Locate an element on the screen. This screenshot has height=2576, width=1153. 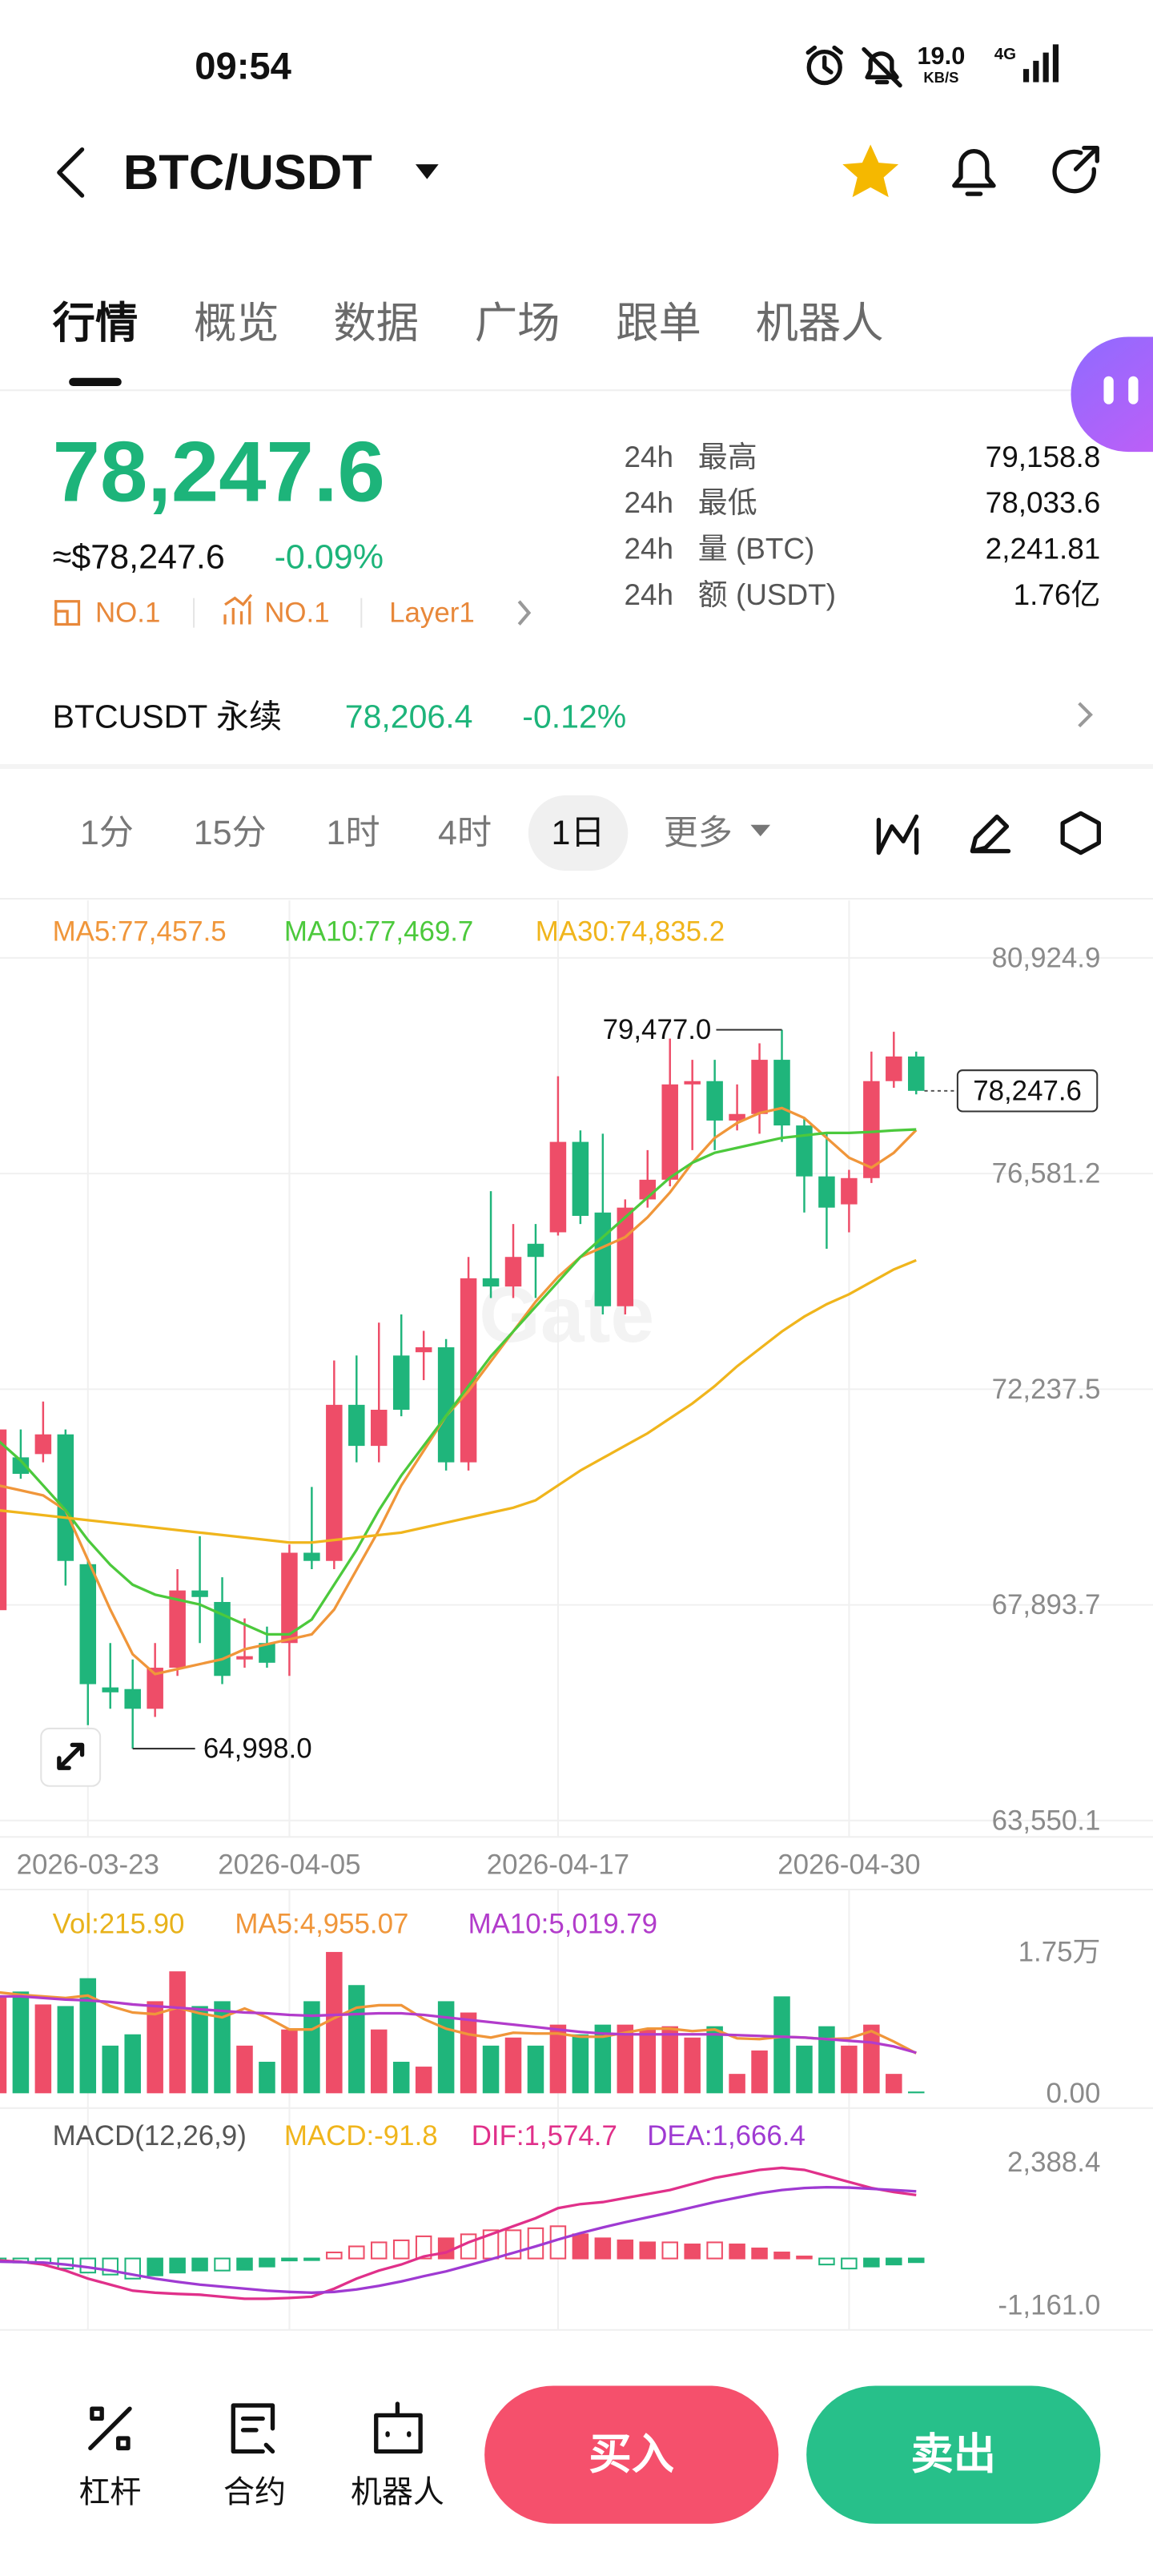
interval-tab: 4时 is located at coordinates (465, 833).